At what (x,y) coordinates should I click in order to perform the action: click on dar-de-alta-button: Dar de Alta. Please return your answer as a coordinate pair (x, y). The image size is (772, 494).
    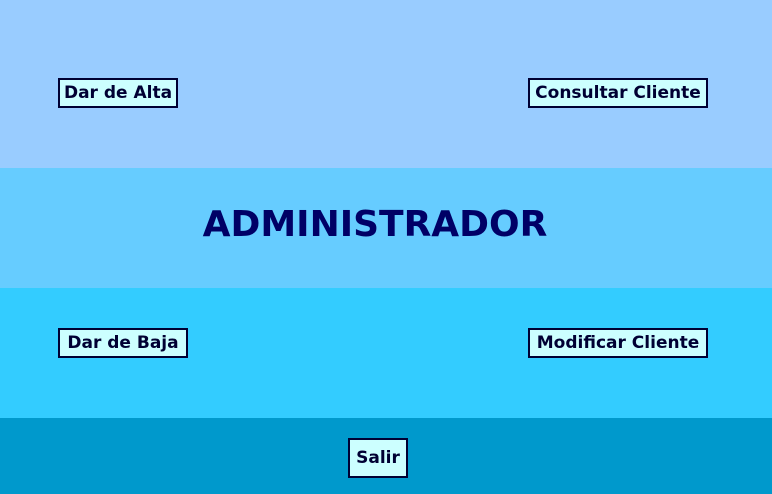
    Looking at the image, I should click on (118, 93).